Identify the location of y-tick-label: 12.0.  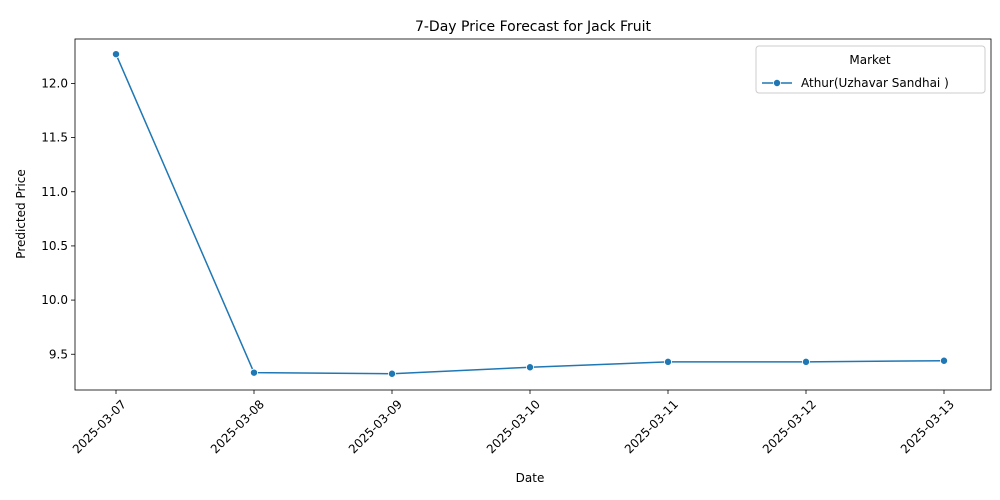
(54, 83).